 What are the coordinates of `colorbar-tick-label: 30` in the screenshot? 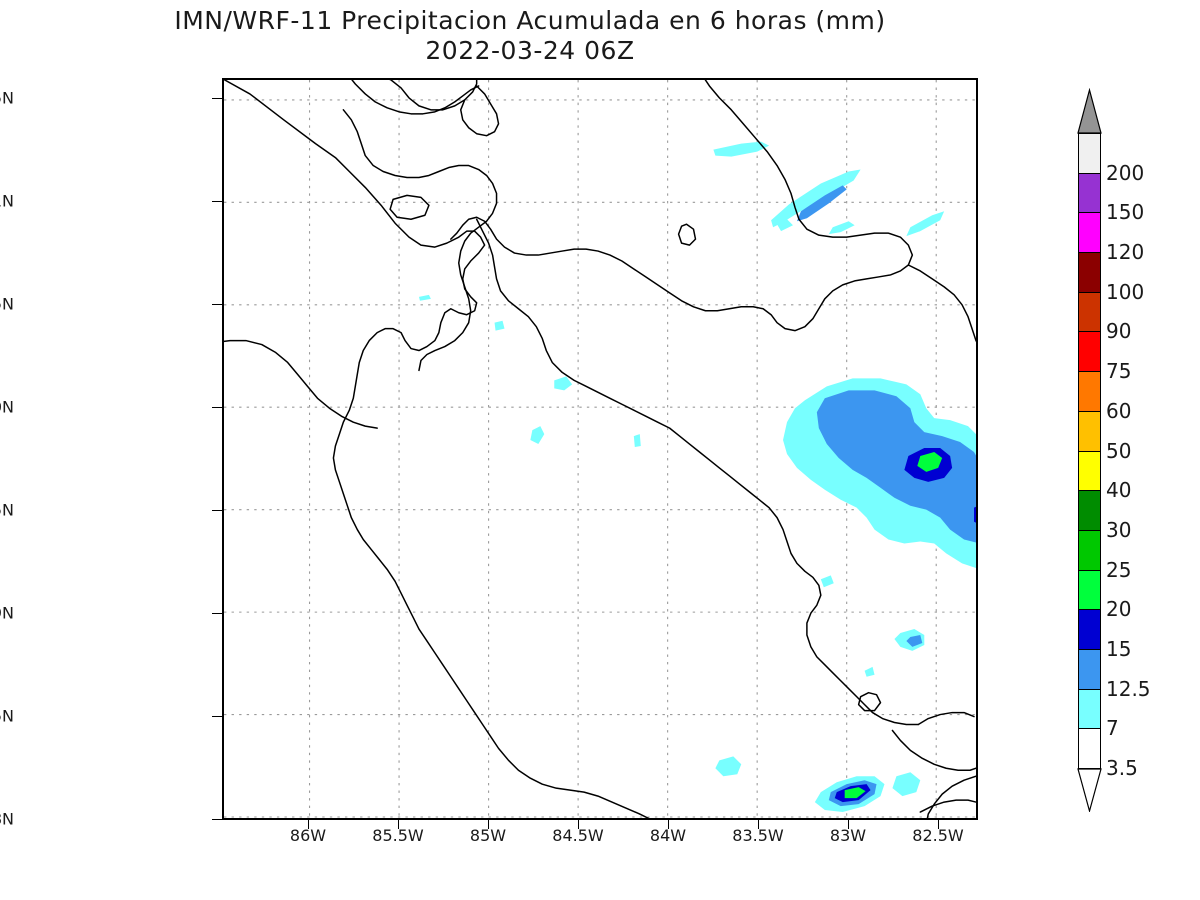 It's located at (1119, 529).